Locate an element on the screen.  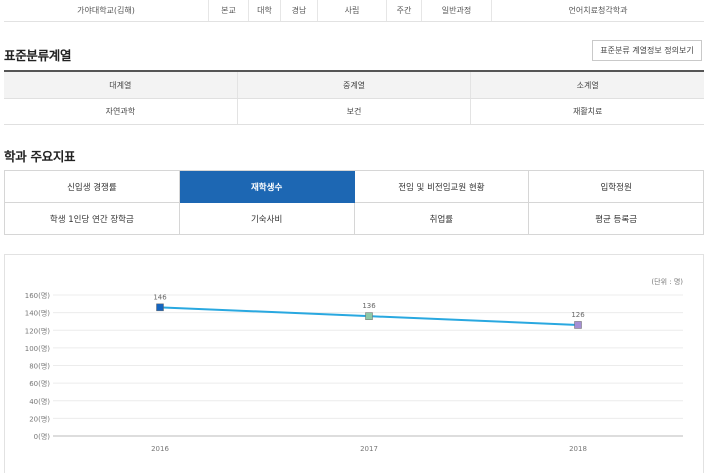
x-tick-label: 2018 is located at coordinates (578, 449).